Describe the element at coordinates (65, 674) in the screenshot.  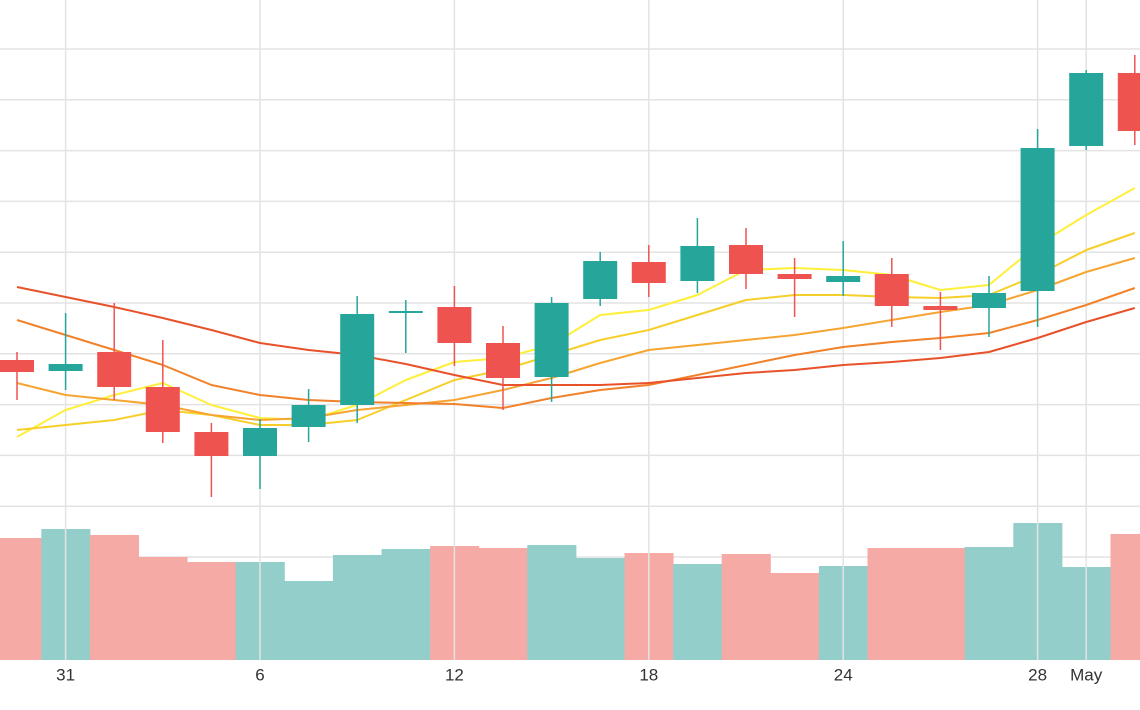
I see `x-tick-label: 31` at that location.